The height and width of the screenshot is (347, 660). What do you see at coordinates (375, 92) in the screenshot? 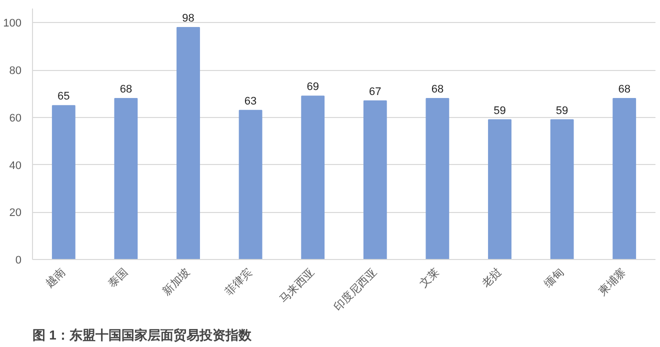
I see `data-label: 67` at bounding box center [375, 92].